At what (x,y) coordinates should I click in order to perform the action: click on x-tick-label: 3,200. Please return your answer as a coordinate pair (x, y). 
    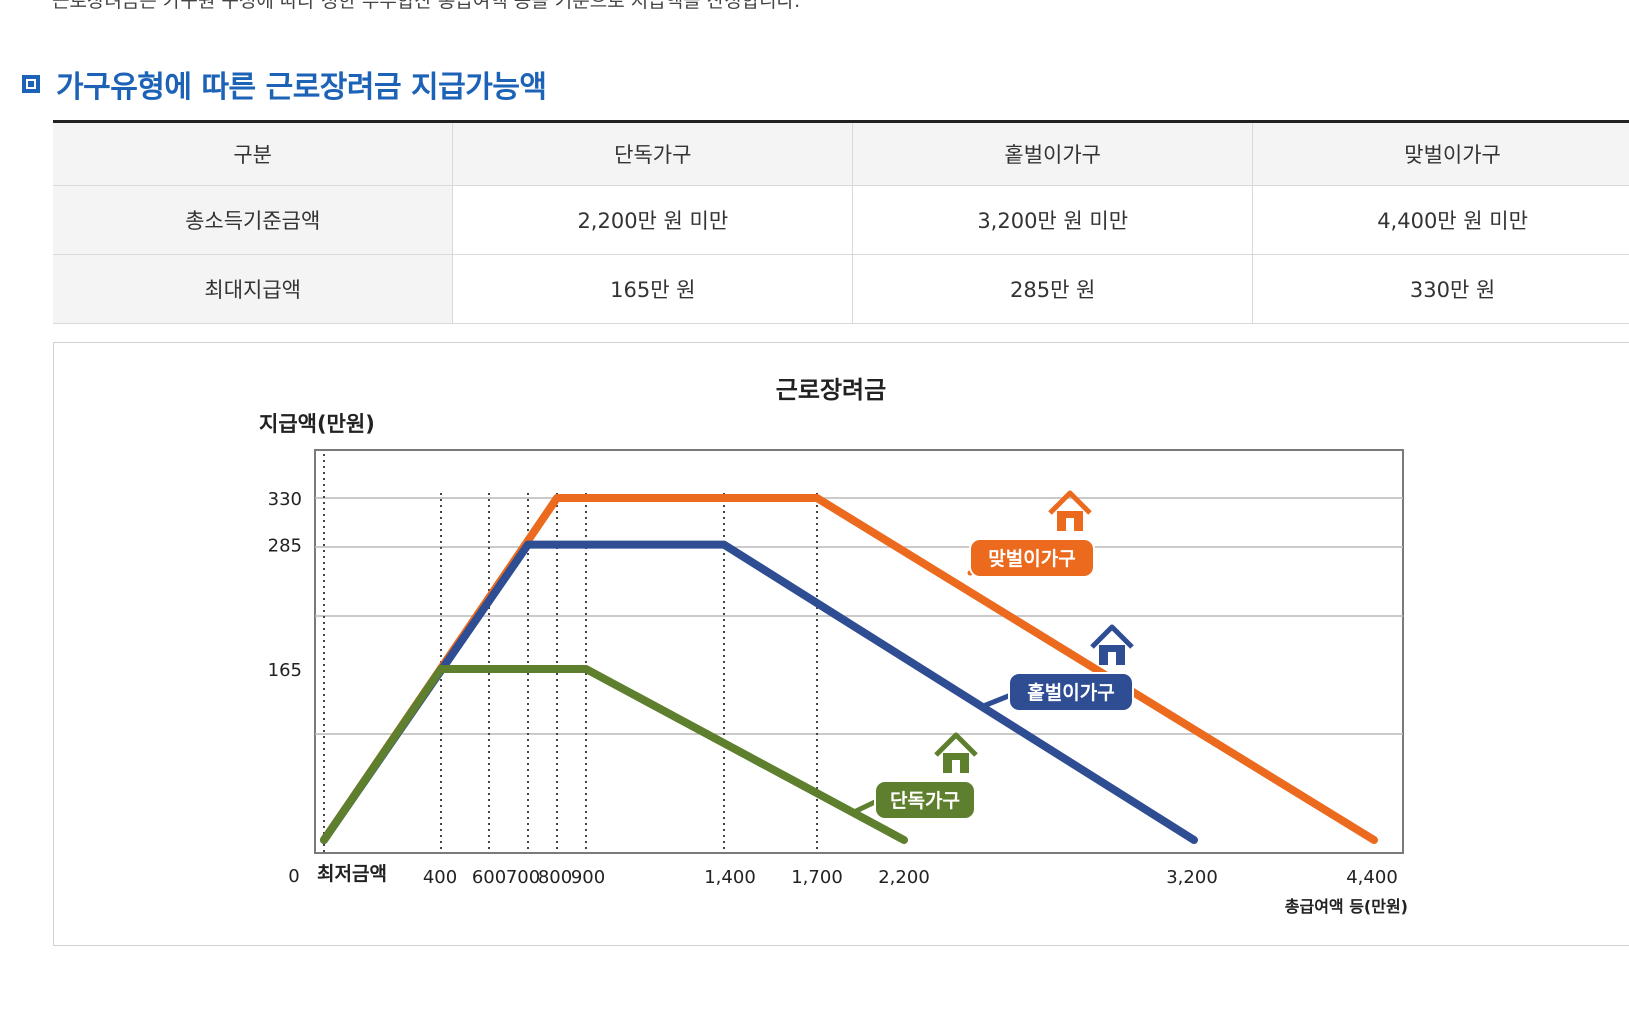
    Looking at the image, I should click on (1192, 877).